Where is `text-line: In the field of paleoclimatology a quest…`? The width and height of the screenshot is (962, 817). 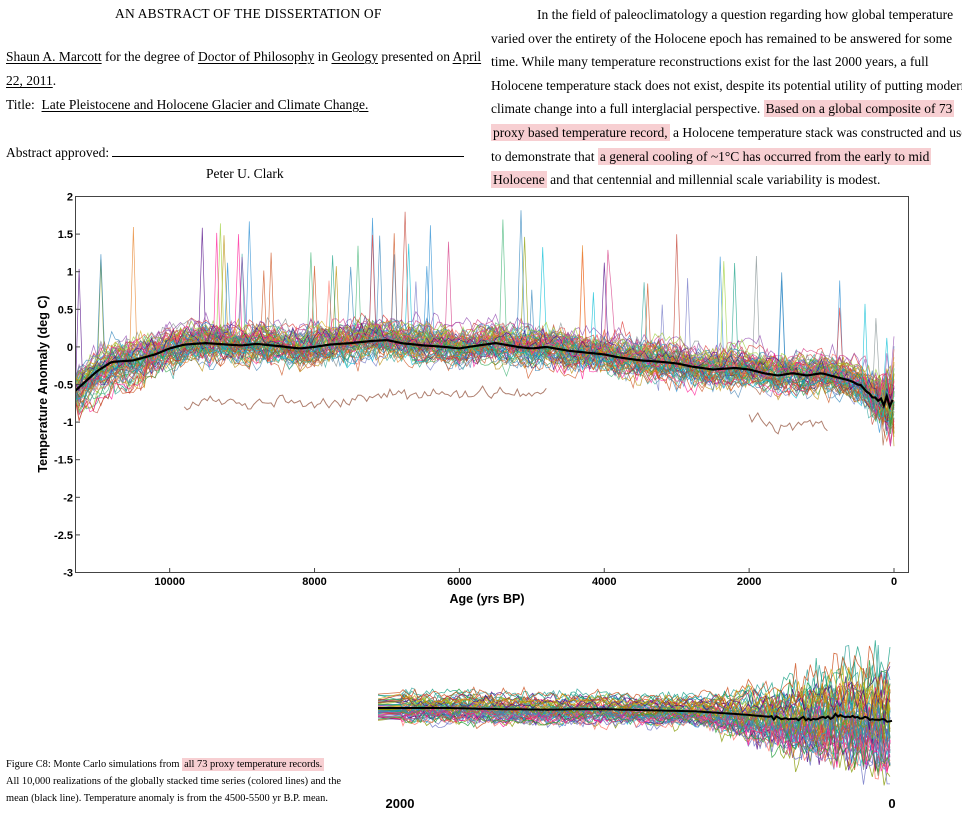 text-line: In the field of paleoclimatology a quest… is located at coordinates (745, 15).